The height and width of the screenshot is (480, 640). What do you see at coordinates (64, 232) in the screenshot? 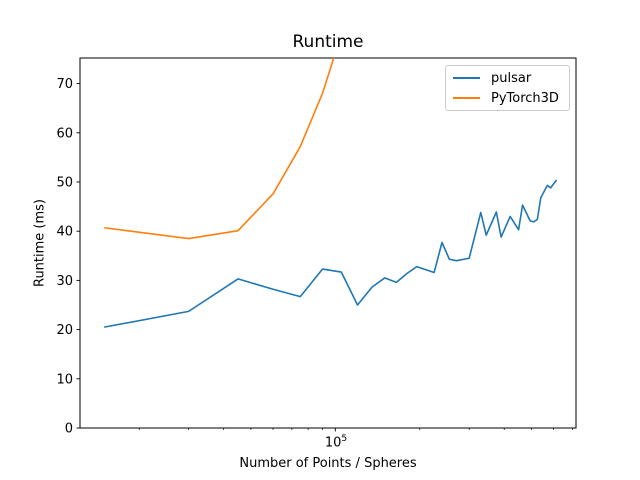
I see `y-tick-label: 40` at bounding box center [64, 232].